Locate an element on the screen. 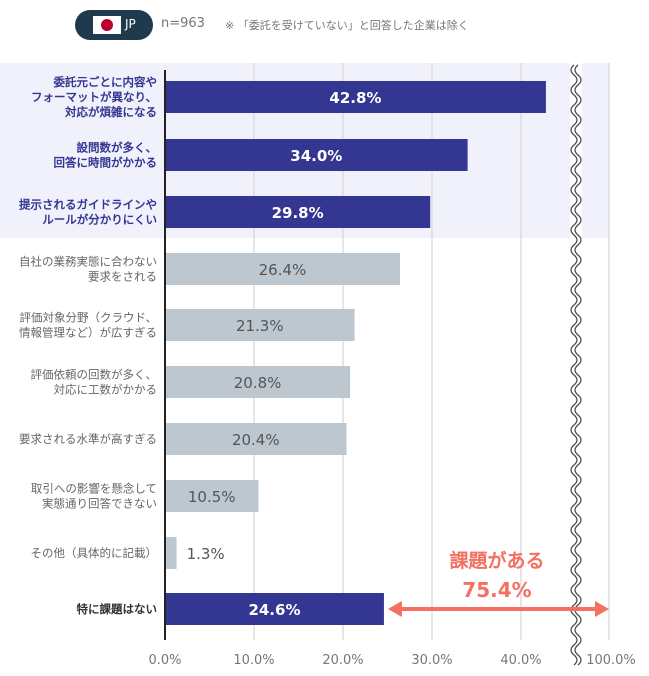 The image size is (649, 676). annotation-title: 課題がある is located at coordinates (496, 560).